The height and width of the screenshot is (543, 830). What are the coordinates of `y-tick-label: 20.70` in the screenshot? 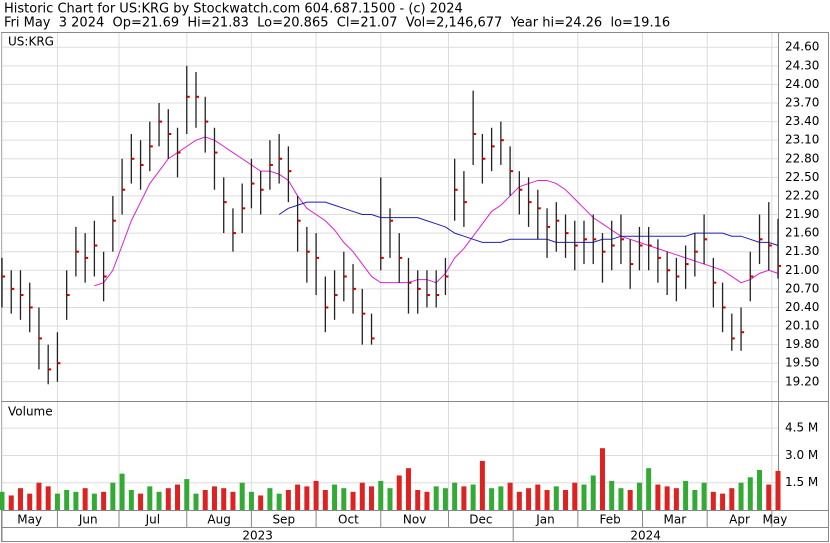 It's located at (802, 288).